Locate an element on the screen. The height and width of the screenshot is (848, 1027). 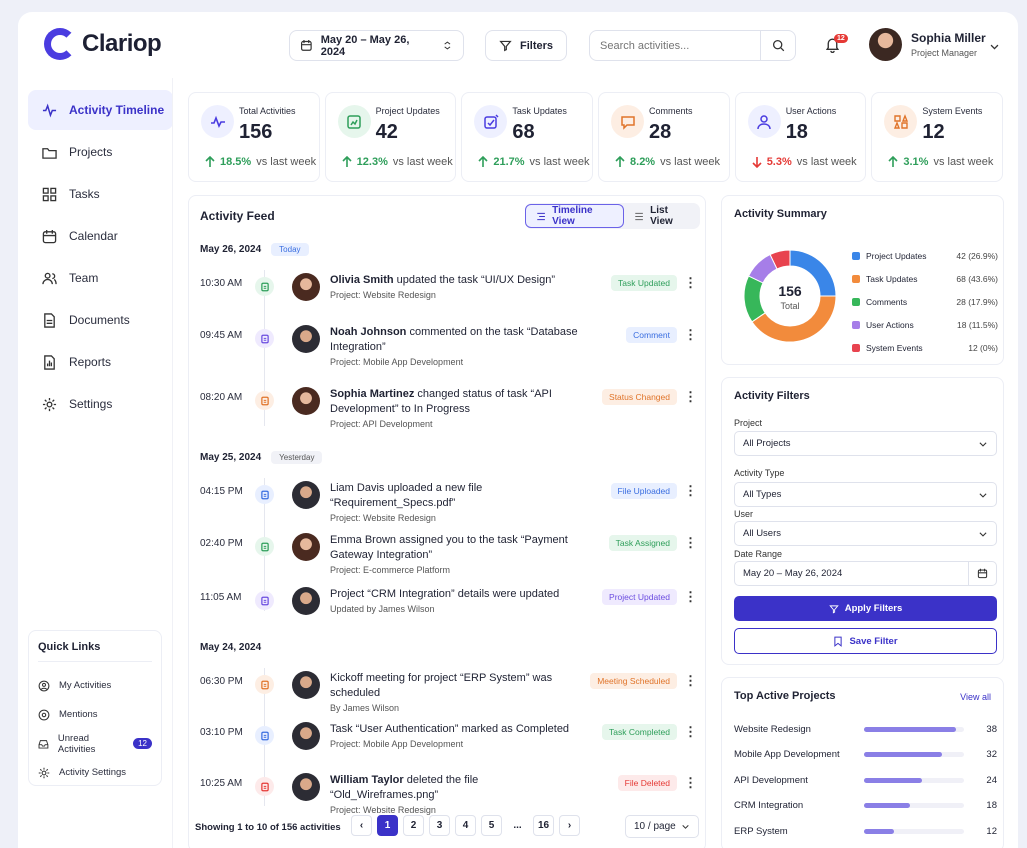
activity-glyph-icon is located at coordinates (264, 400).